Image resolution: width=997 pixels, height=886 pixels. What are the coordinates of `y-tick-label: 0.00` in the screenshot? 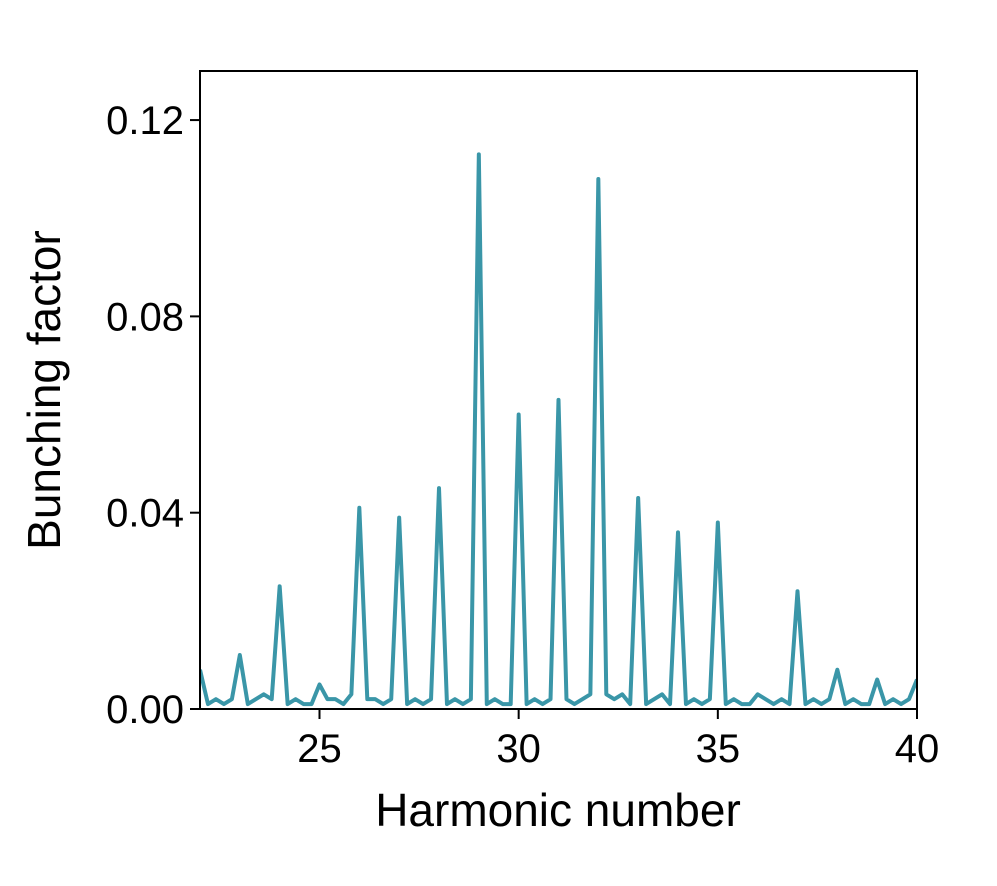 It's located at (145, 710).